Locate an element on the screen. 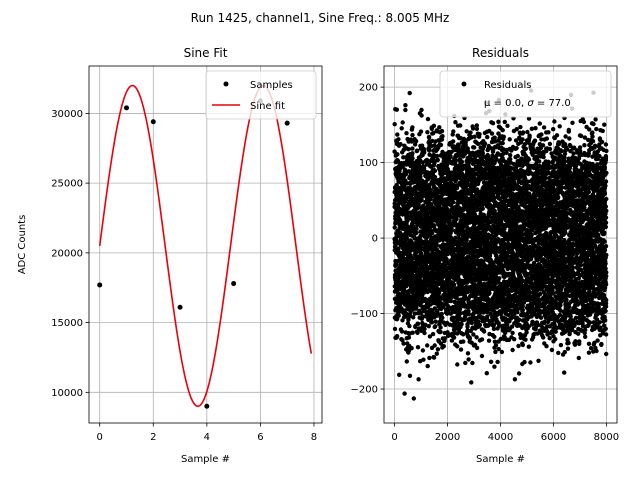 This screenshot has height=480, width=640. y-tick-label: 15000 is located at coordinates (67, 323).